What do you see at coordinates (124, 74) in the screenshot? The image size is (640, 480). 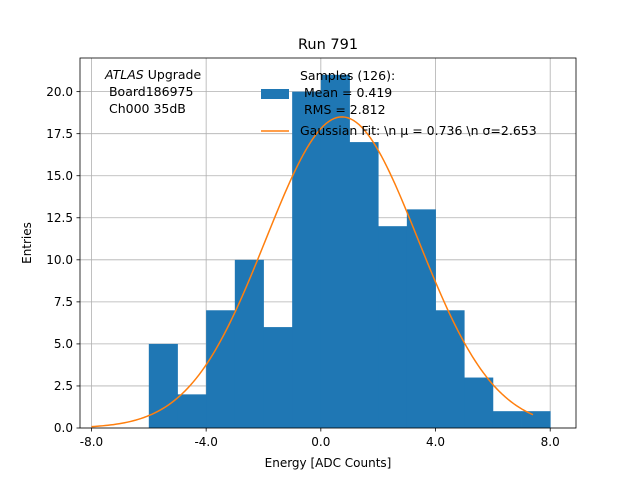 I see `annotation-atlas: ATLAS` at bounding box center [124, 74].